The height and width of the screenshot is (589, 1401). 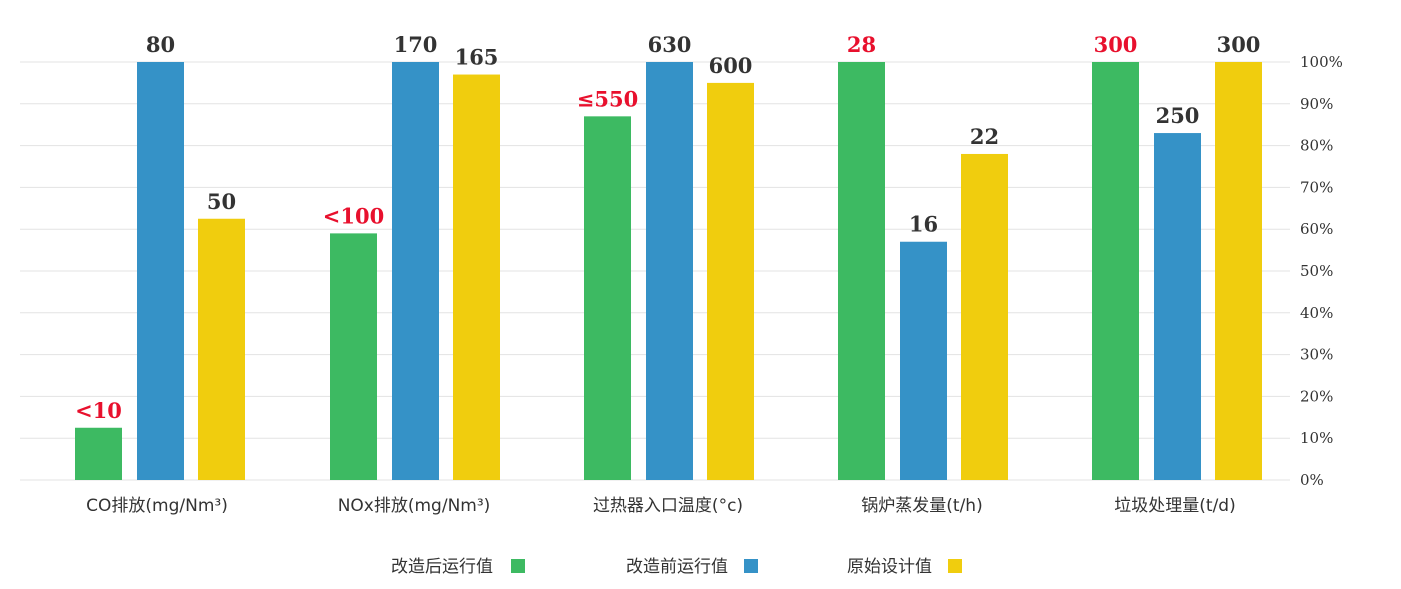 I want to click on data-label: 630, so click(x=670, y=44).